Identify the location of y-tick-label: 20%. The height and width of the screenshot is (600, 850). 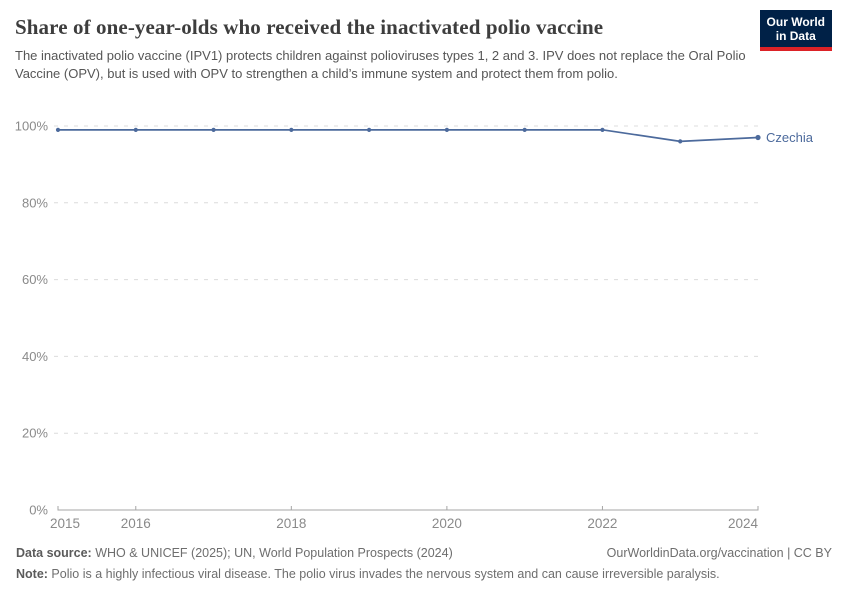
(35, 433).